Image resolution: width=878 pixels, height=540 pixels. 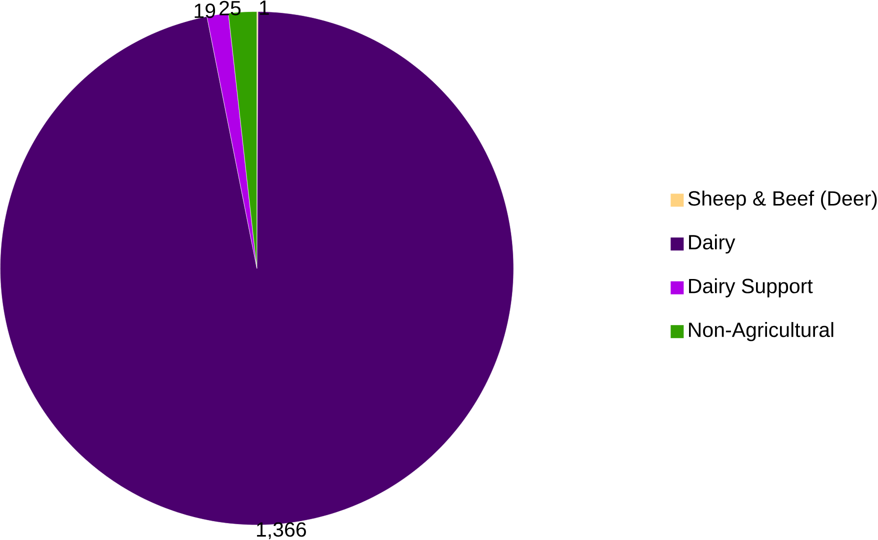 What do you see at coordinates (712, 244) in the screenshot?
I see `legend-label: Dairy` at bounding box center [712, 244].